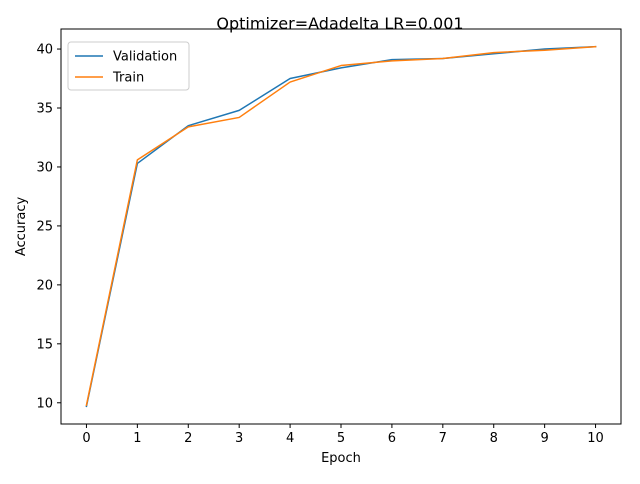 Image resolution: width=640 pixels, height=484 pixels. I want to click on legend: Validation Train, so click(128, 66).